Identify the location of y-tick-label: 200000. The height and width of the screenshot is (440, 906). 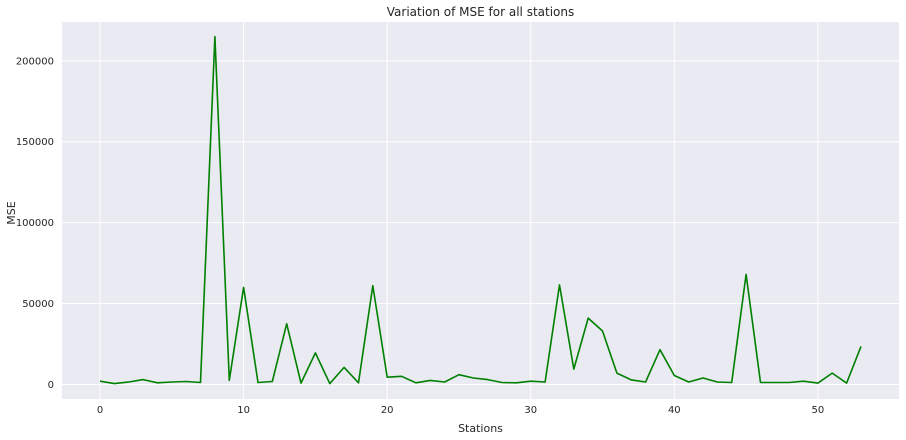
(35, 61).